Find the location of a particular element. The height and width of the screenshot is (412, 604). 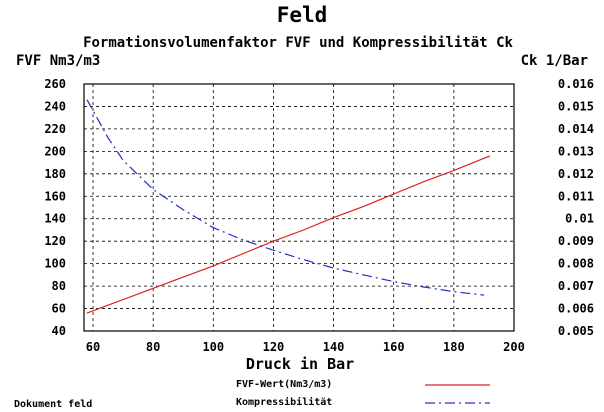

y-right-tick-label: 0.015 is located at coordinates (576, 106).